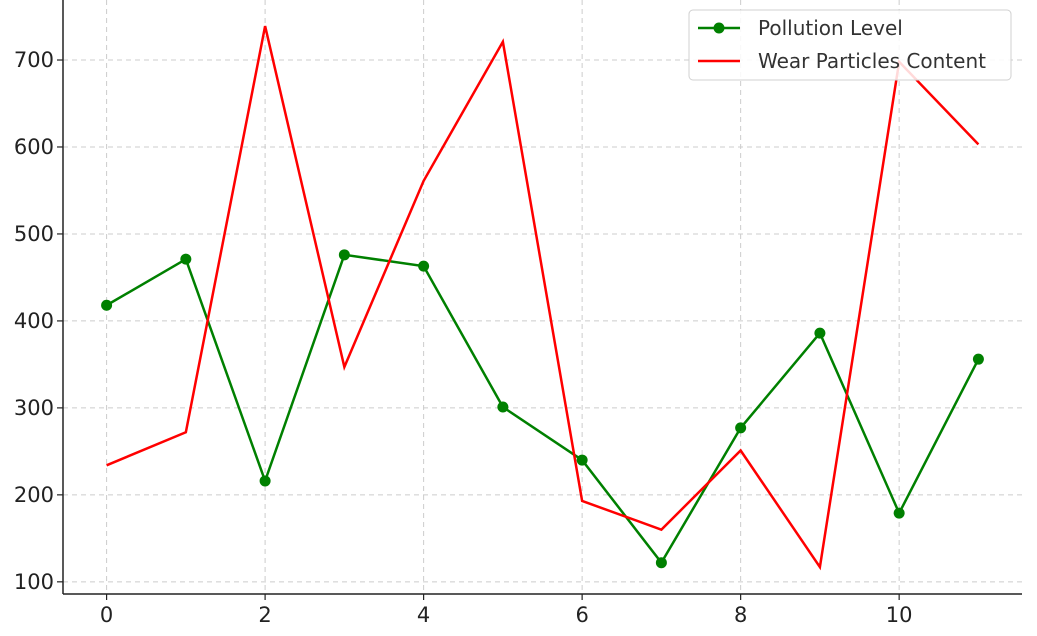 Image resolution: width=1037 pixels, height=636 pixels. Describe the element at coordinates (581, 615) in the screenshot. I see `x-tick-label: 6` at that location.